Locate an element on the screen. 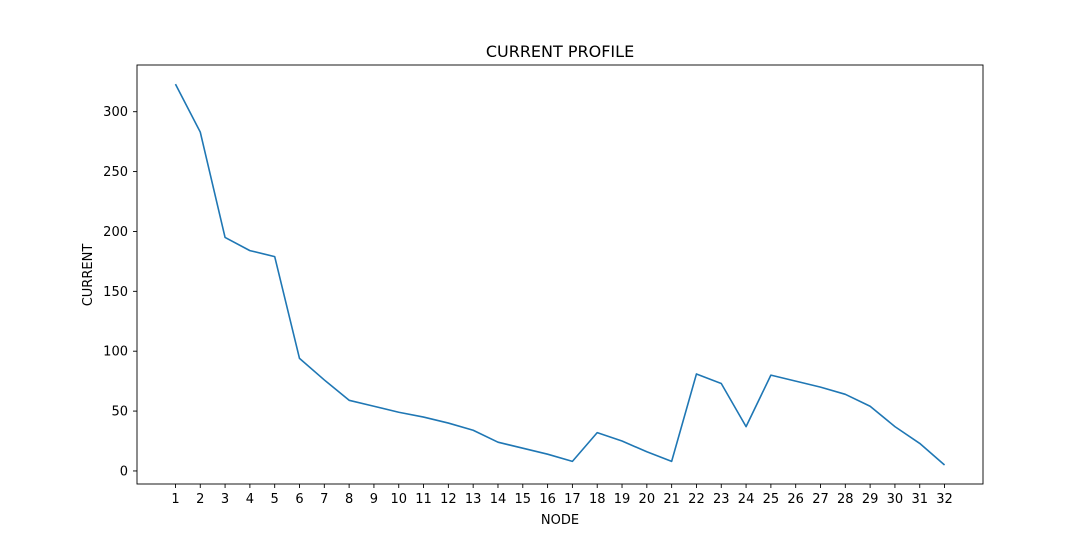 The width and height of the screenshot is (1092, 544). x-tick-label: 28 is located at coordinates (845, 499).